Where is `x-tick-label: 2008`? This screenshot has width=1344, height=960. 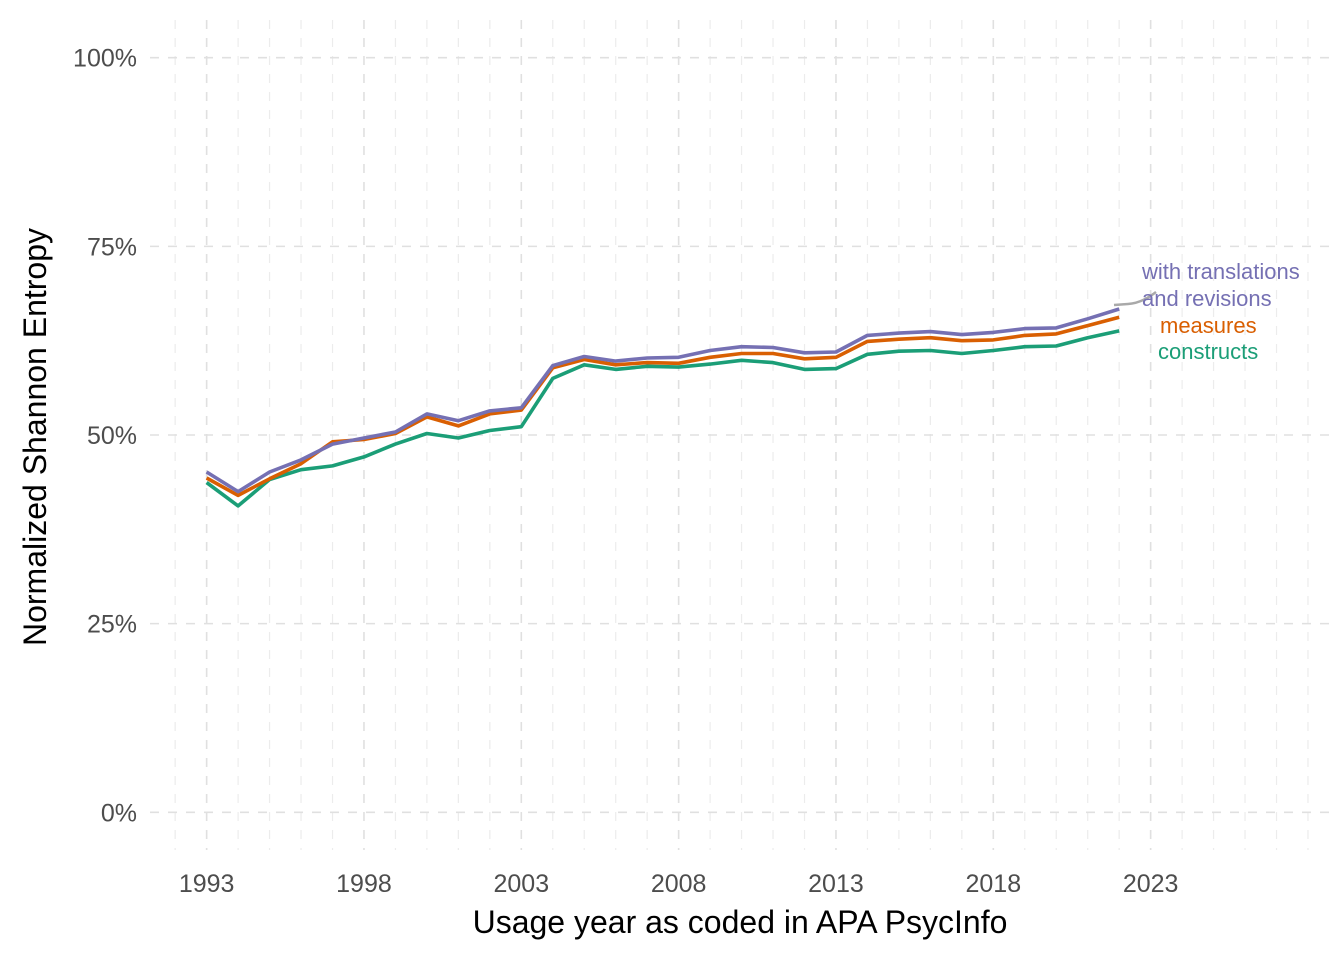 x-tick-label: 2008 is located at coordinates (679, 884).